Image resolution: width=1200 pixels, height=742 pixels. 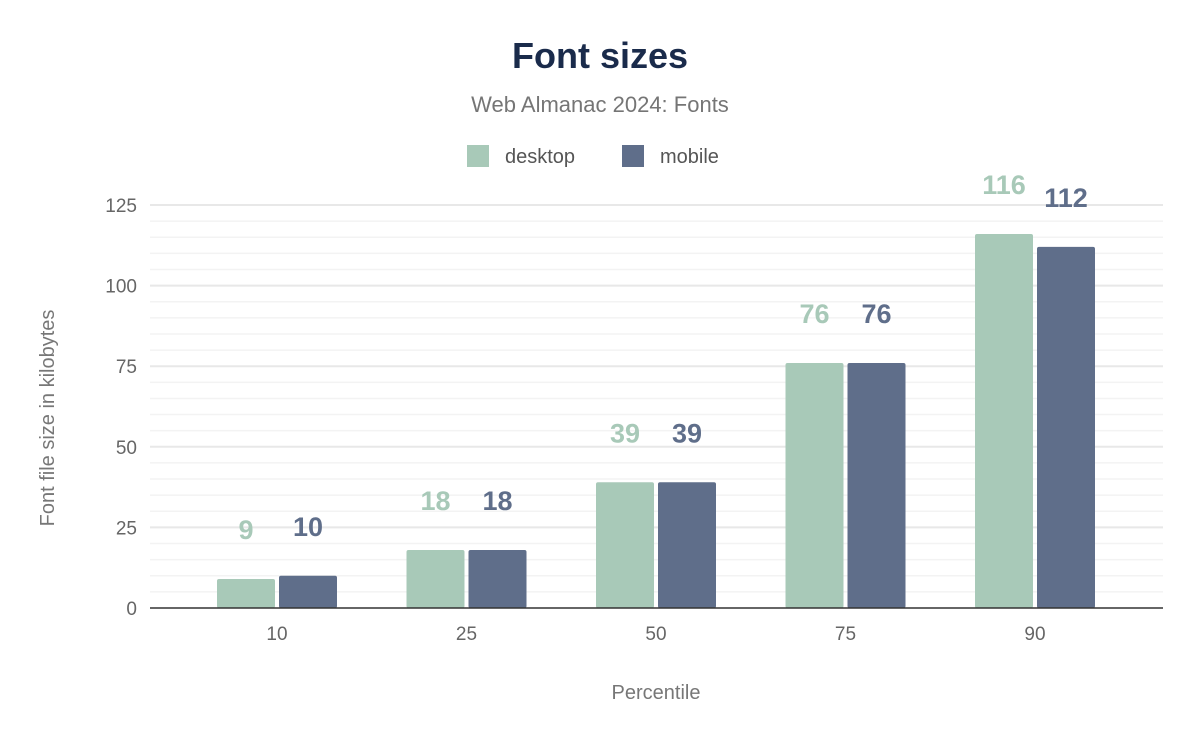 What do you see at coordinates (1066, 198) in the screenshot?
I see `data-label-mobile: 112` at bounding box center [1066, 198].